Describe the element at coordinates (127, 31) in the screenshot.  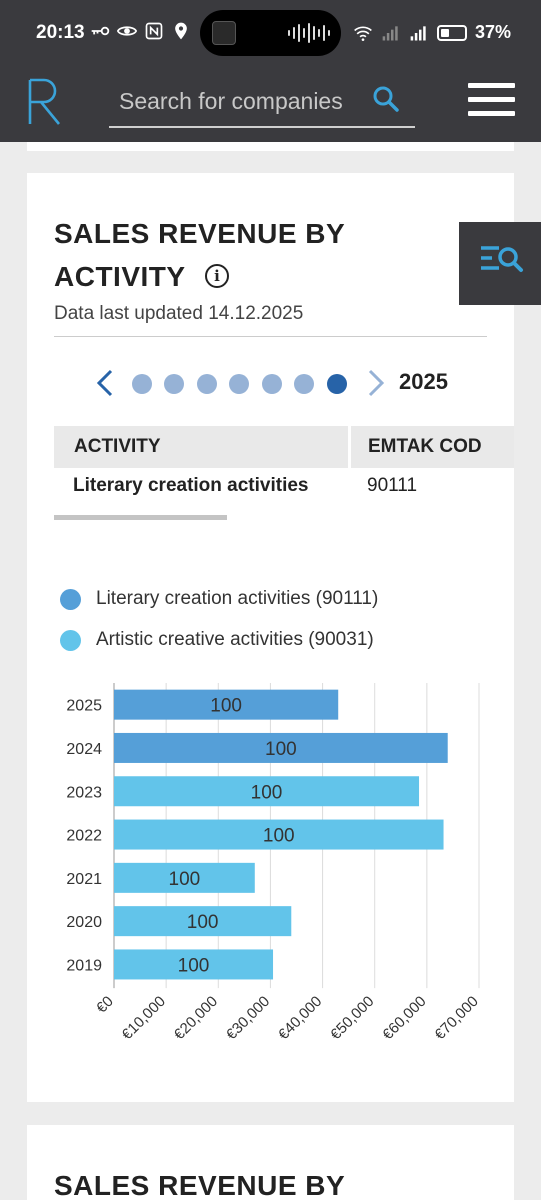
I see `eye-icon` at that location.